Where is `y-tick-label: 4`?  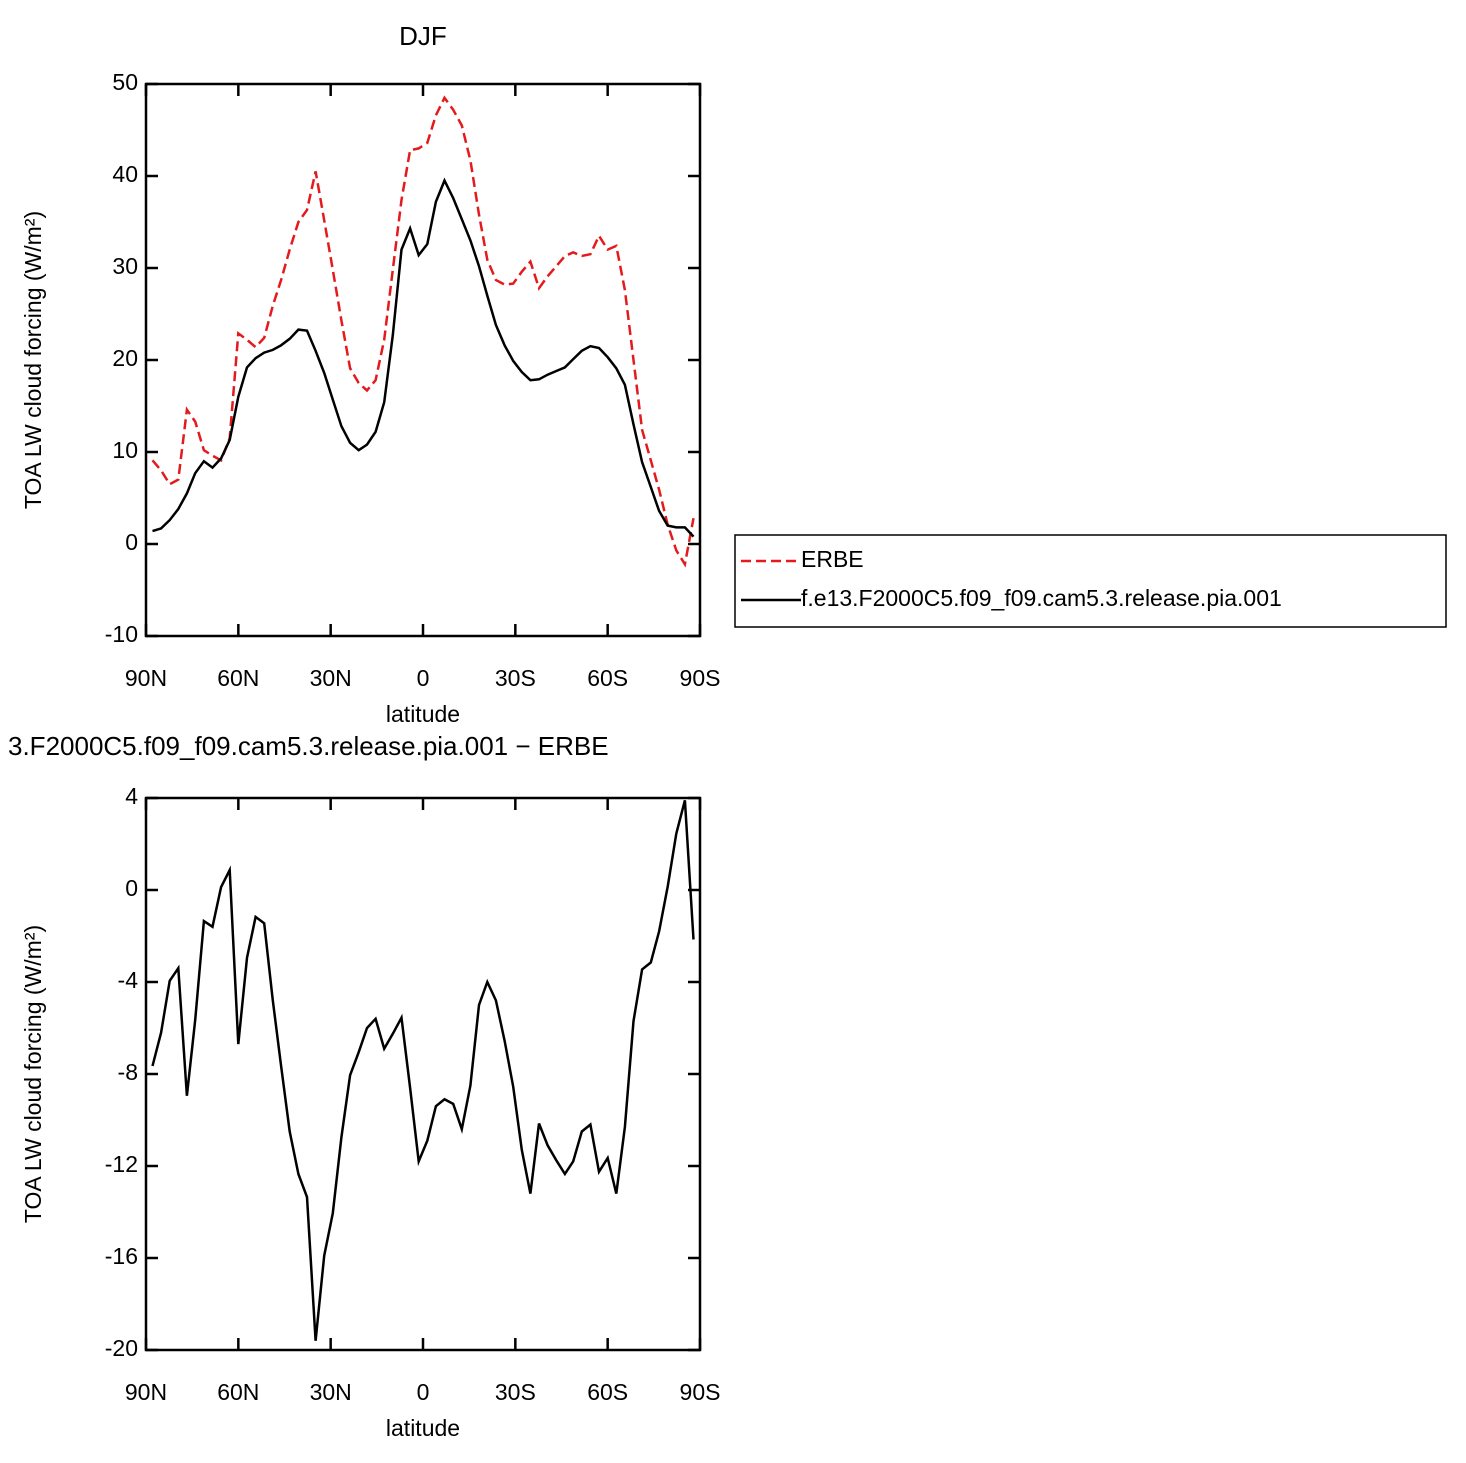 y-tick-label: 4 is located at coordinates (131, 796).